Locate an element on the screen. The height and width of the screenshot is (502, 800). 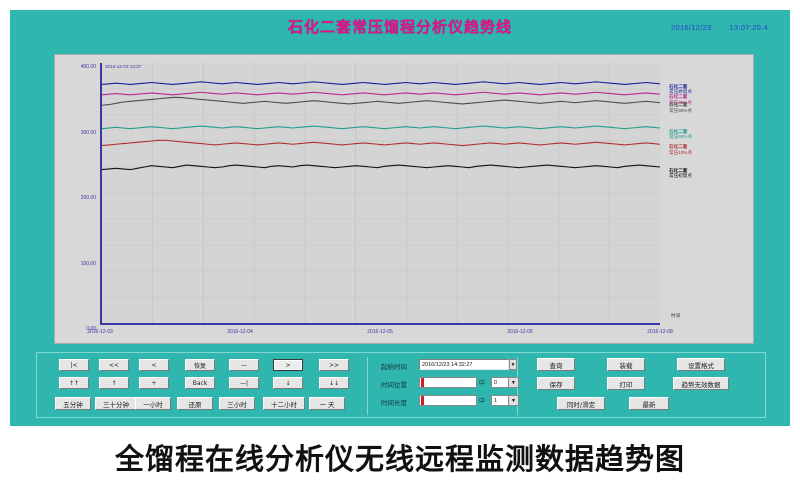
time-length-value: 1 is located at coordinates (496, 400).